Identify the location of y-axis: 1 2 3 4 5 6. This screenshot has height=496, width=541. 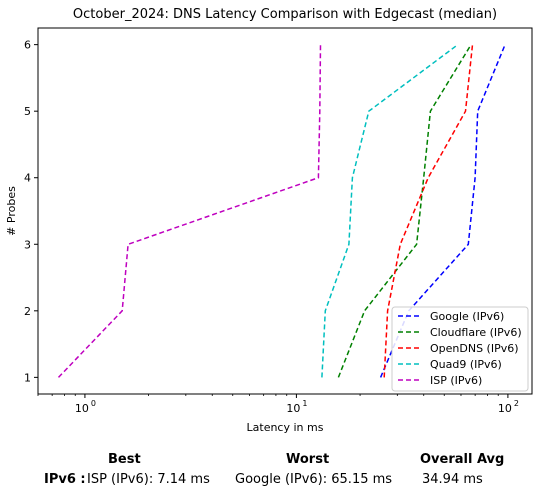
(31, 211).